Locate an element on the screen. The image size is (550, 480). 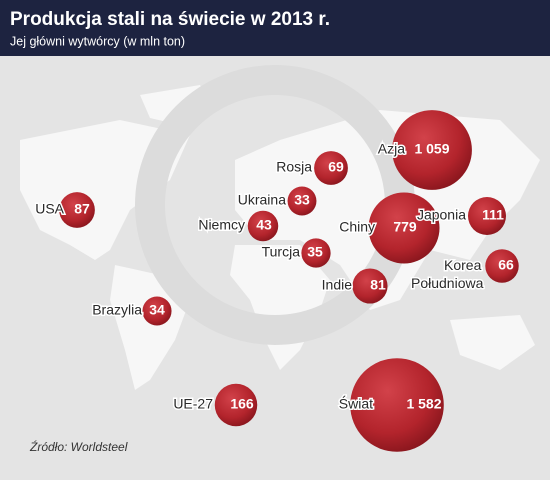
bubble-name: Turcja is located at coordinates (281, 252).